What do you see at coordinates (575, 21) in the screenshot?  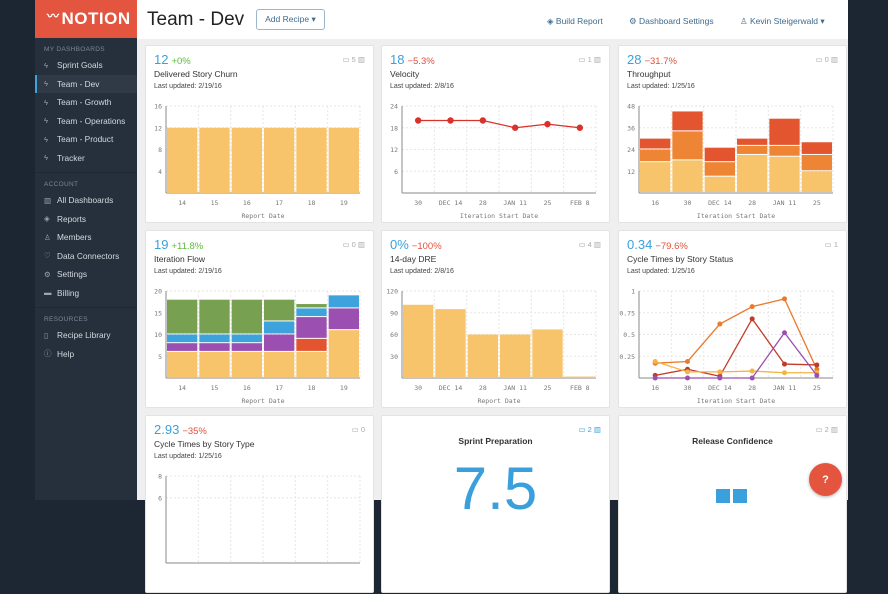 I see `build-report-link: ◈ Build Report` at bounding box center [575, 21].